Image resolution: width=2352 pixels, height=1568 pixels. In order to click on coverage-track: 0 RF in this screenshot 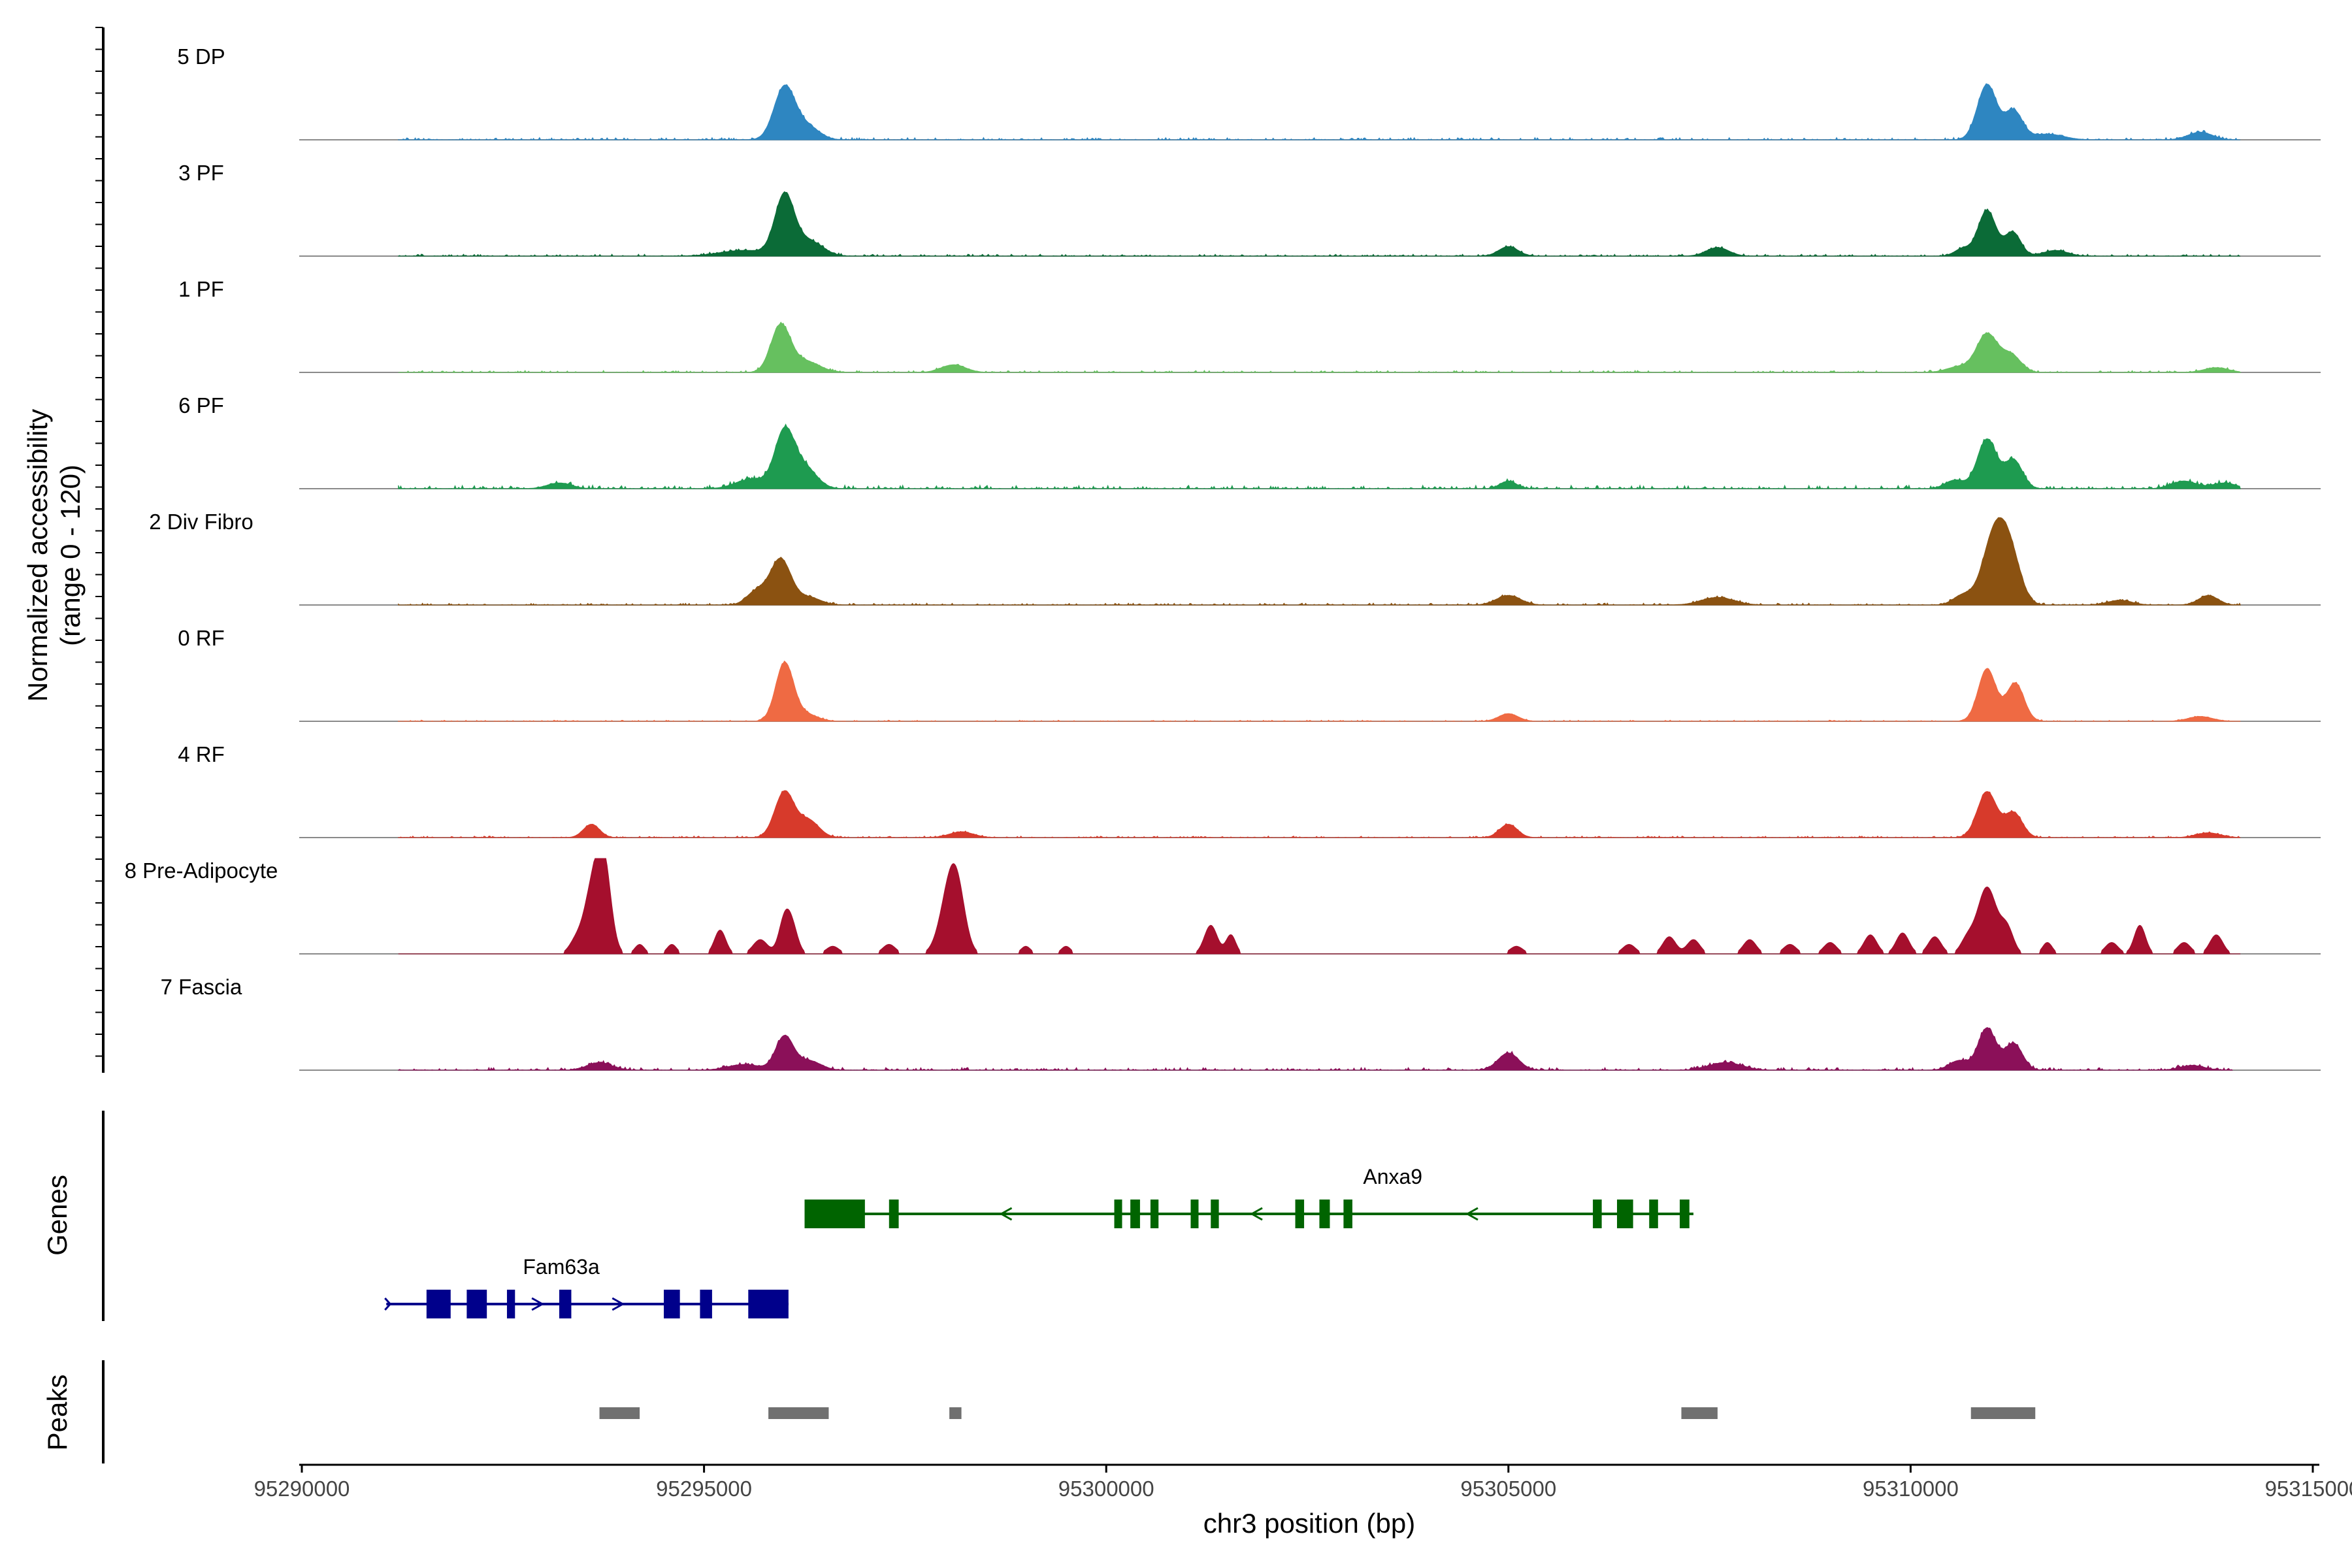, I will do `click(1249, 674)`.